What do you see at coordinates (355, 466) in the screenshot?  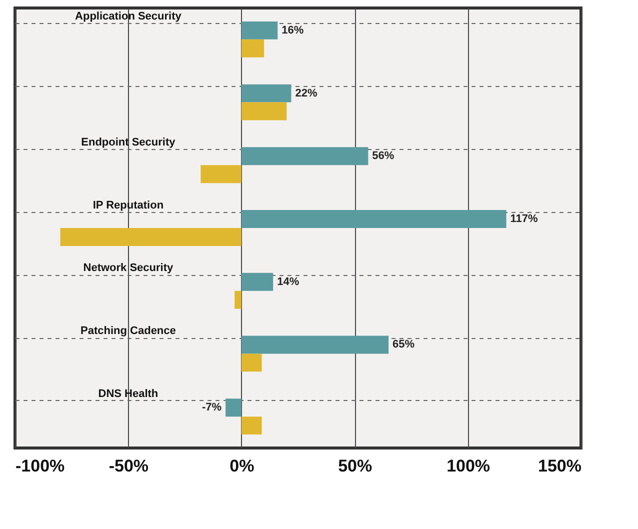 I see `x-tick-label: 50%` at bounding box center [355, 466].